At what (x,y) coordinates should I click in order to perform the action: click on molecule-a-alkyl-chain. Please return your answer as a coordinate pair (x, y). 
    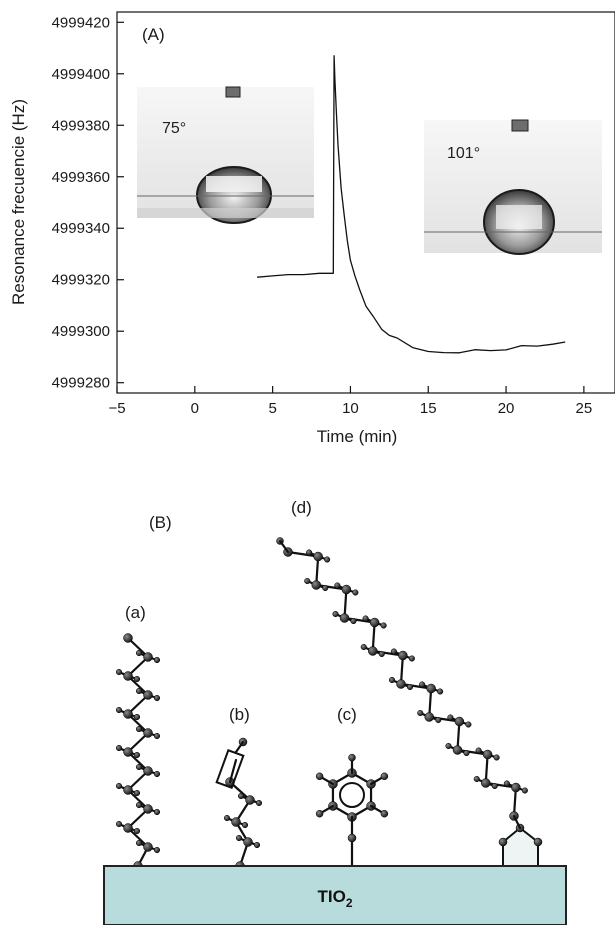
    Looking at the image, I should click on (138, 752).